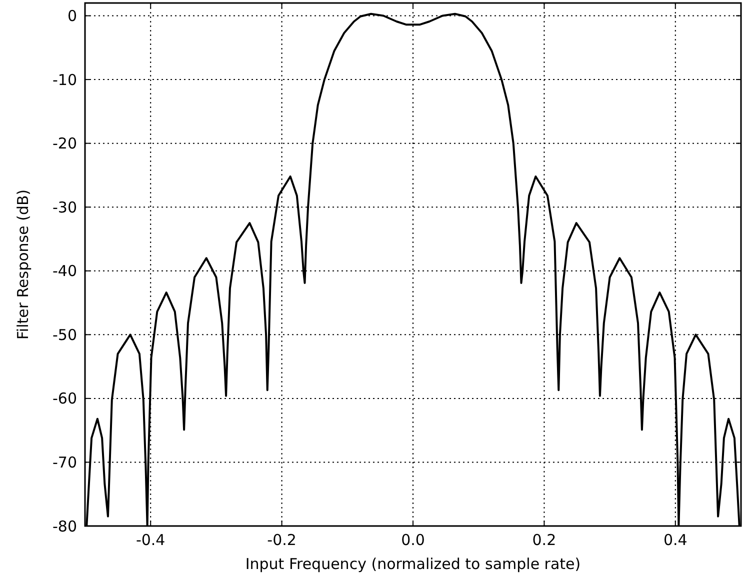  Describe the element at coordinates (151, 540) in the screenshot. I see `x-tick-label: -0.4` at that location.